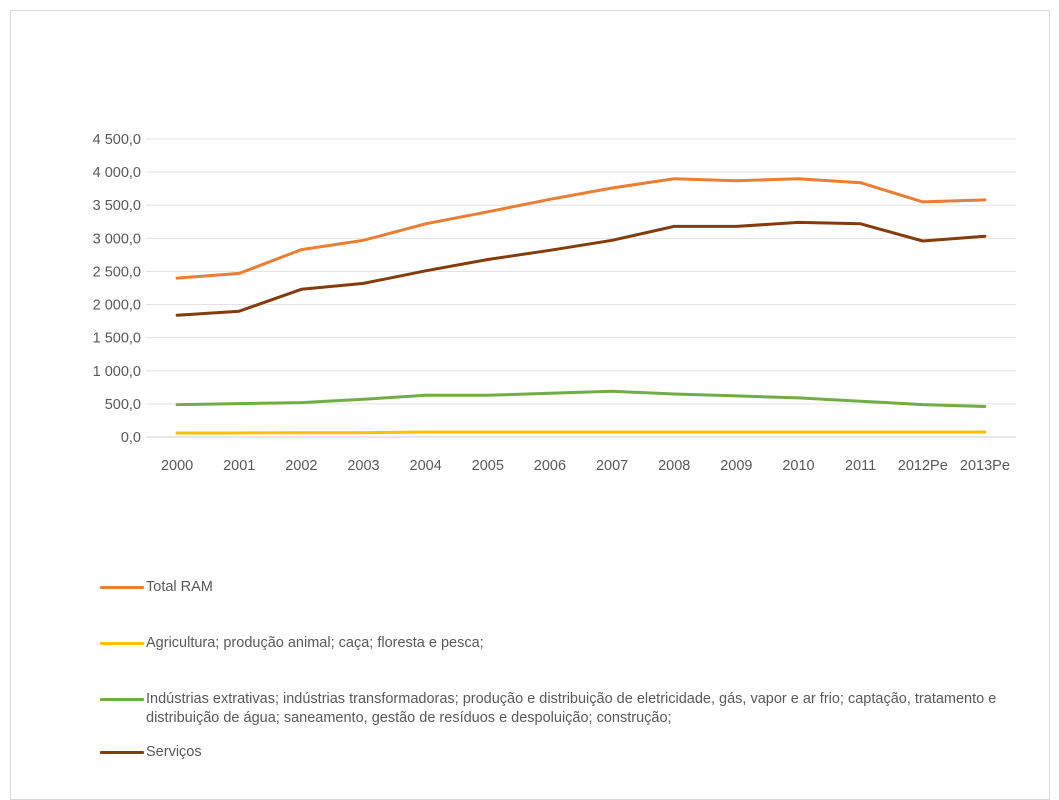  What do you see at coordinates (426, 466) in the screenshot?
I see `x-tick-label: 2004` at bounding box center [426, 466].